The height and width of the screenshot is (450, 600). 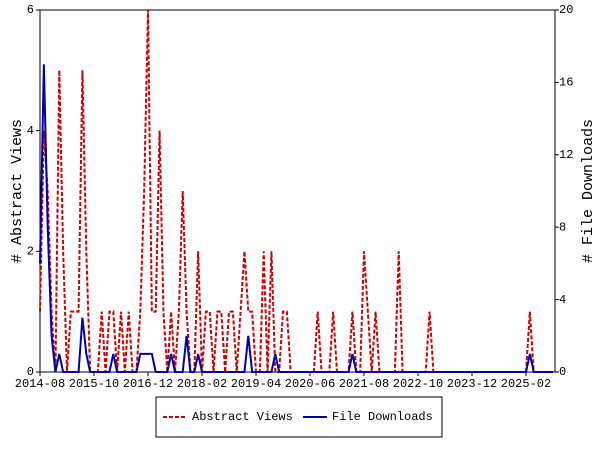 What do you see at coordinates (364, 384) in the screenshot?
I see `x-tick-label: 2021-08` at bounding box center [364, 384].